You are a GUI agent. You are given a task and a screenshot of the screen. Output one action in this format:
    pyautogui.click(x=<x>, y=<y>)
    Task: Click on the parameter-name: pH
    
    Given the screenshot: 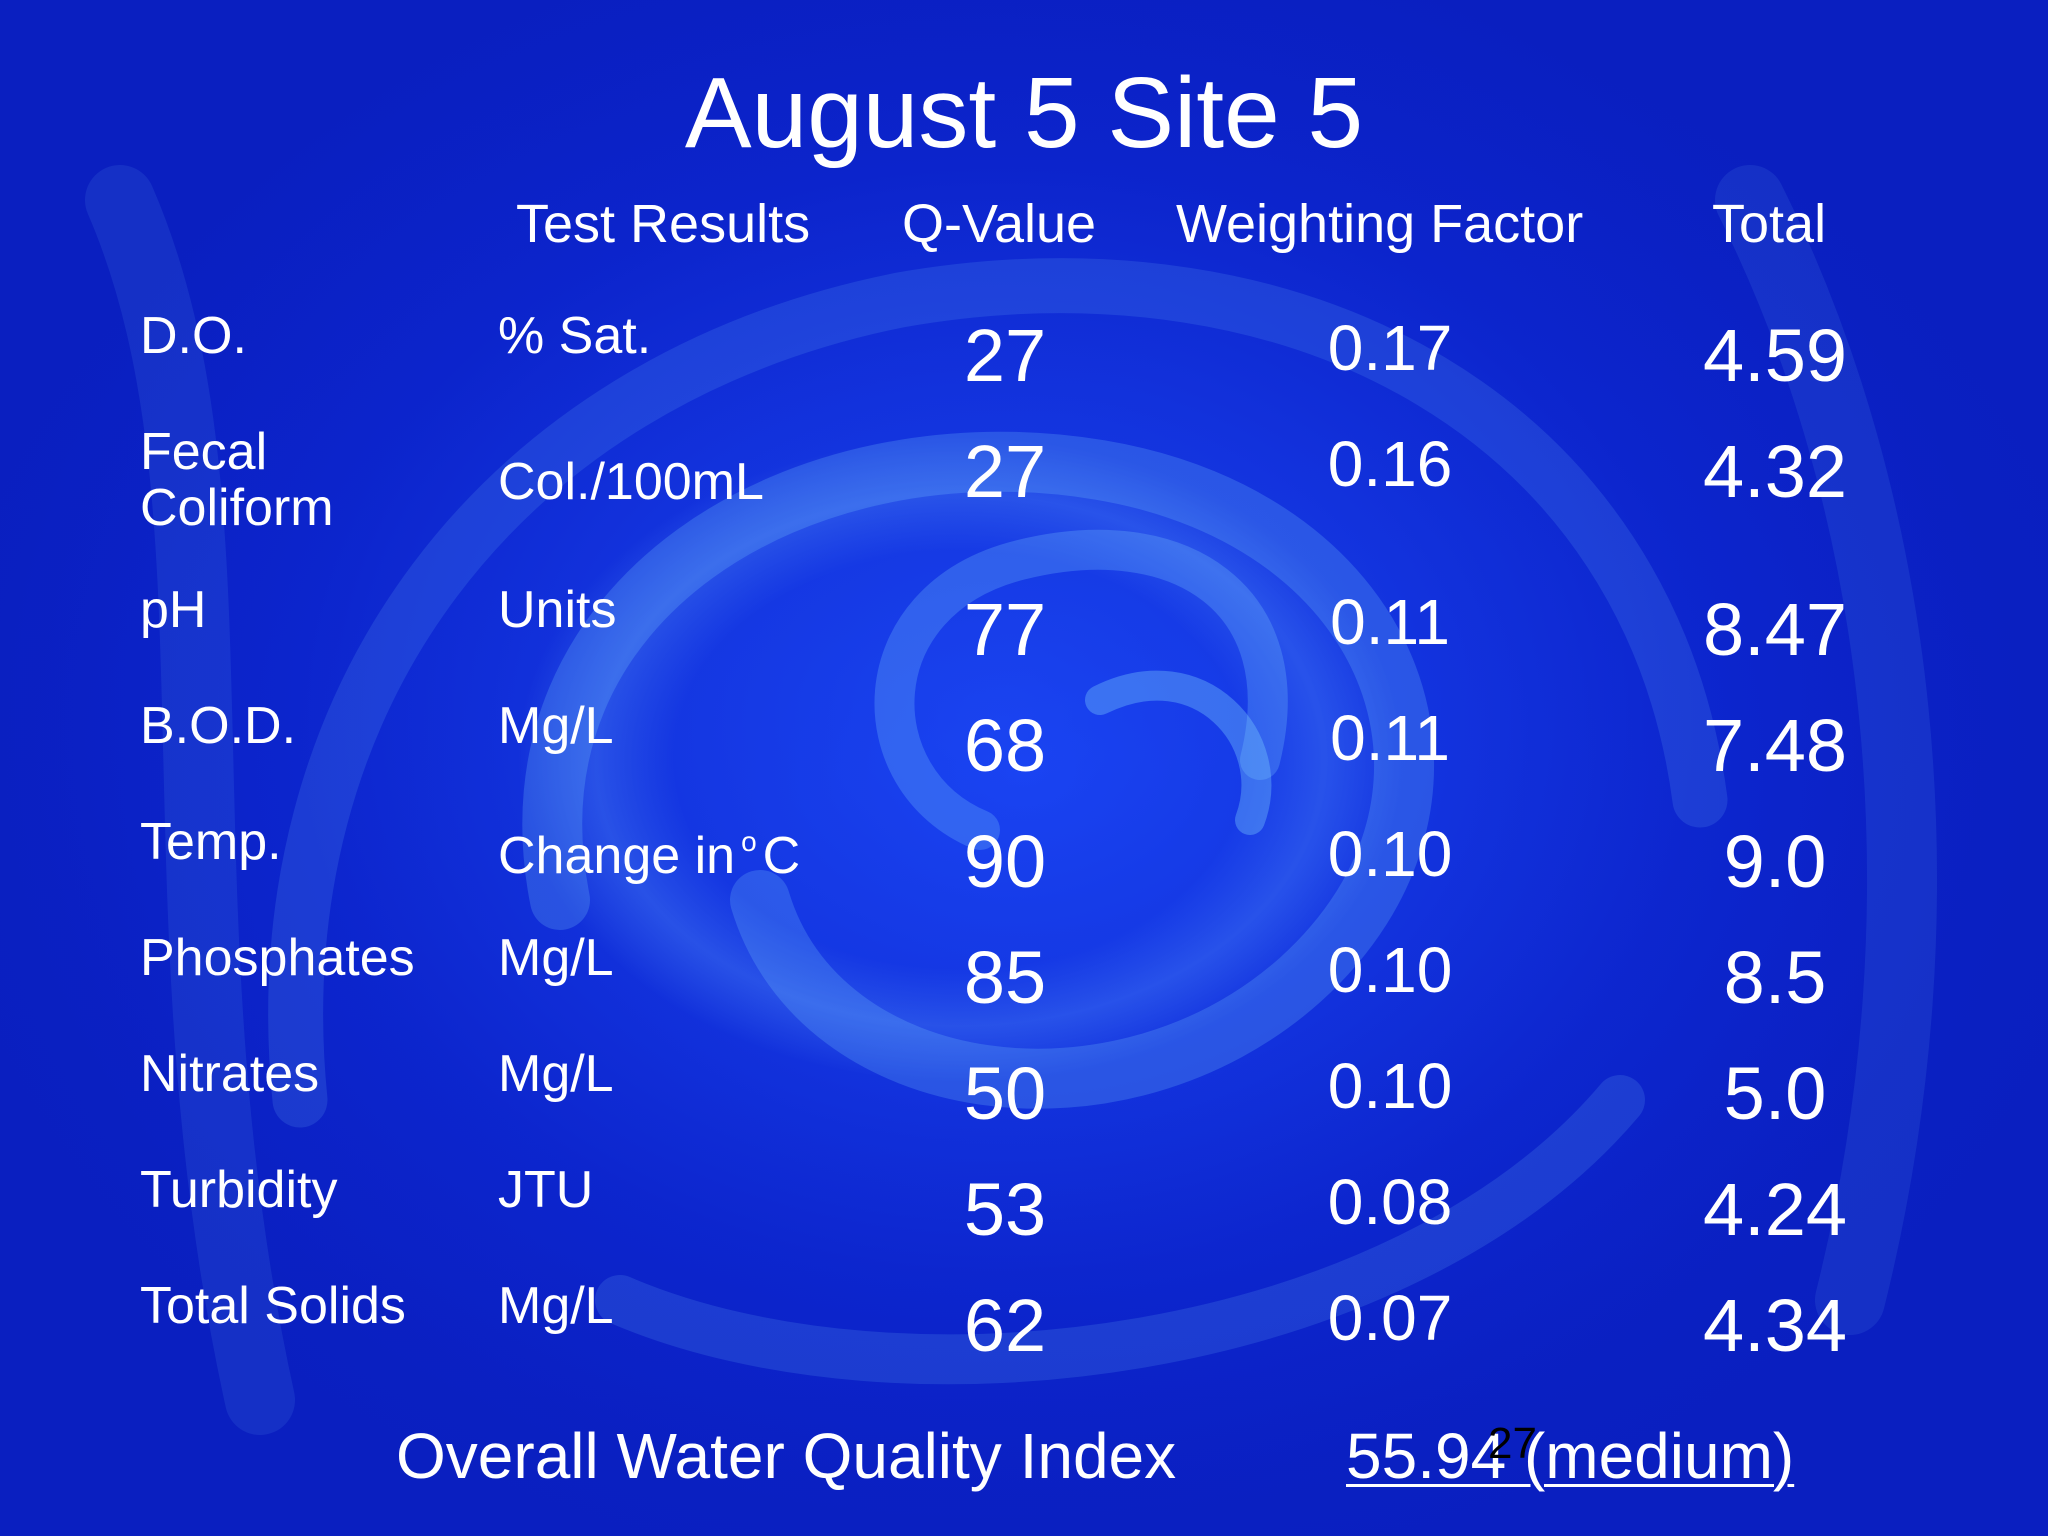 What is the action you would take?
    pyautogui.click(x=173, y=610)
    